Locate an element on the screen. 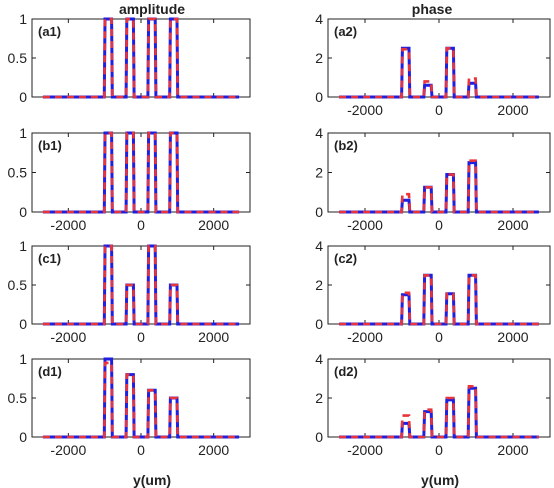 The height and width of the screenshot is (488, 554). panel-label: (a2) is located at coordinates (345, 31).